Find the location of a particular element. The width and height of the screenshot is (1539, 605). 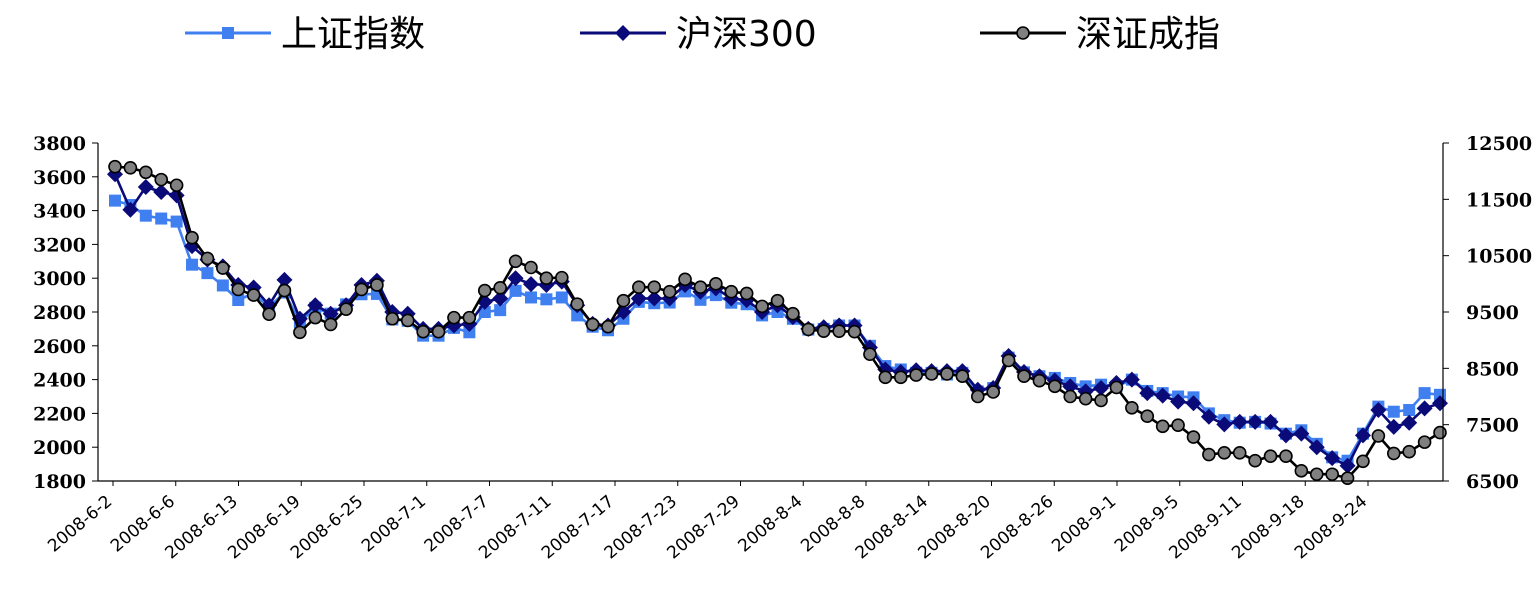

left-tick-label: 1800 is located at coordinates (59, 482).